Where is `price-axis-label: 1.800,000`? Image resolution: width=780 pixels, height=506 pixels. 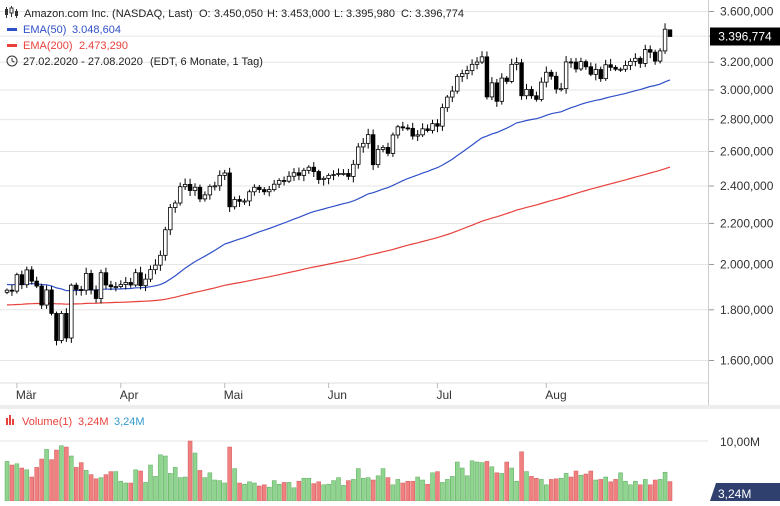
price-axis-label: 1.800,000 is located at coordinates (747, 310).